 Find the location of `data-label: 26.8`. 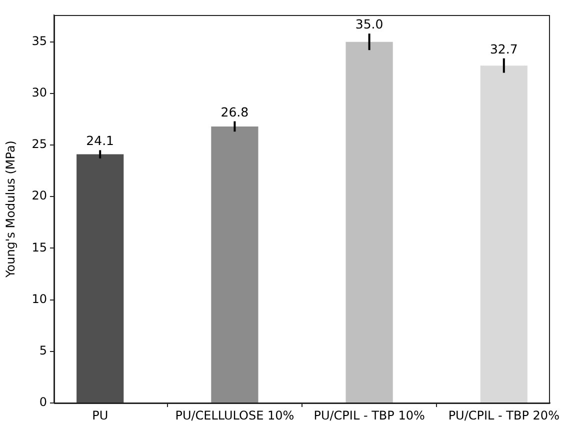

data-label: 26.8 is located at coordinates (234, 112).